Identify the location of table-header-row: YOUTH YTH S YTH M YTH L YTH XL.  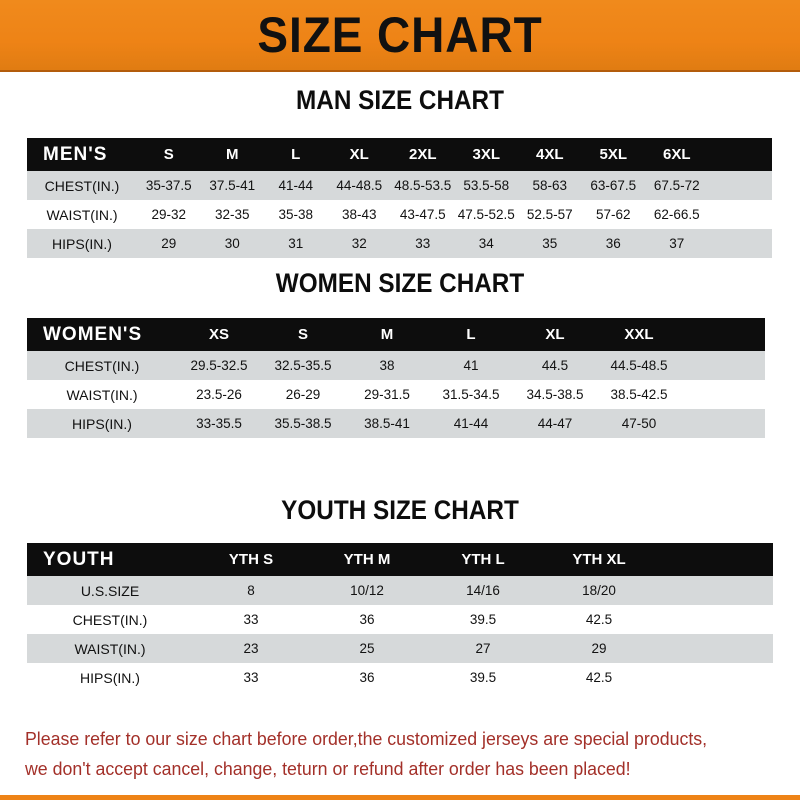
(400, 559).